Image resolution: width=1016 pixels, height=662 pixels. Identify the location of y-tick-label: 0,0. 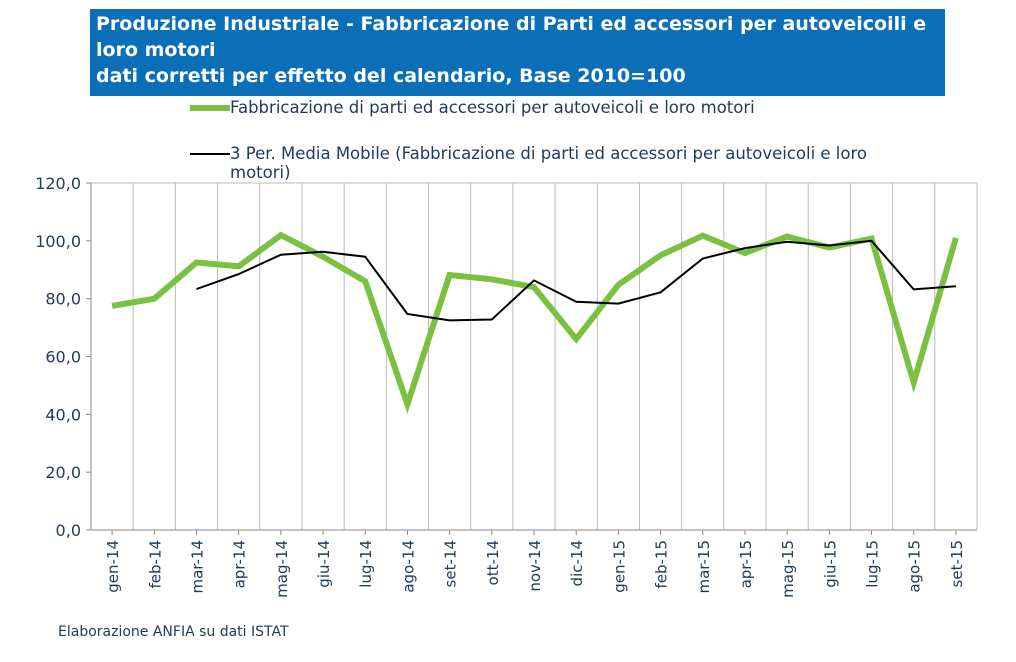
(68, 530).